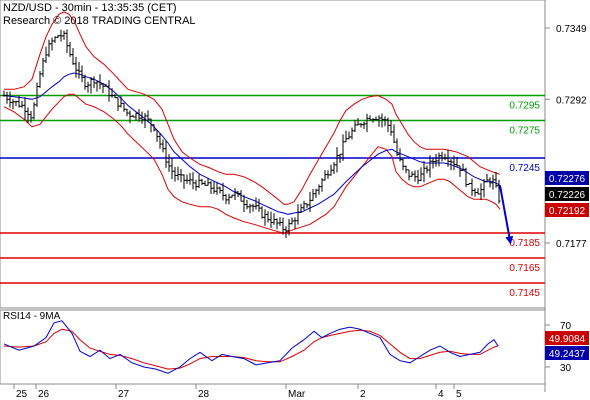  What do you see at coordinates (22, 394) in the screenshot?
I see `time-tick-label-0: 25` at bounding box center [22, 394].